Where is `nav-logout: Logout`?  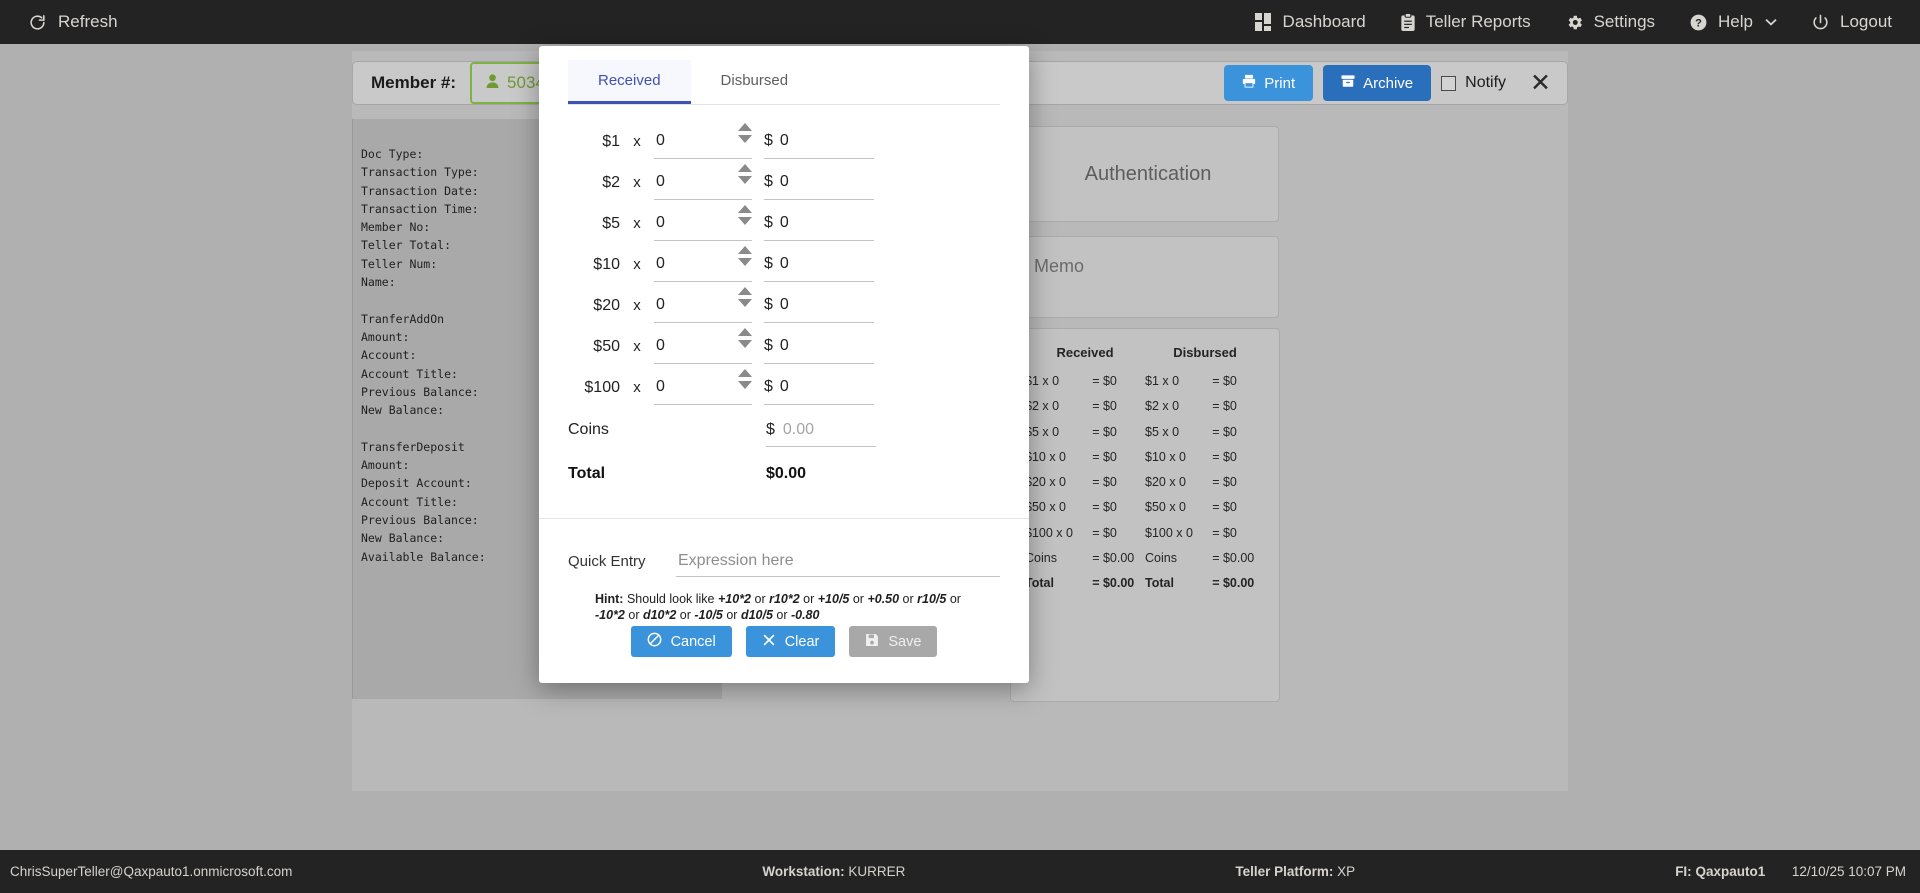 nav-logout: Logout is located at coordinates (1851, 22).